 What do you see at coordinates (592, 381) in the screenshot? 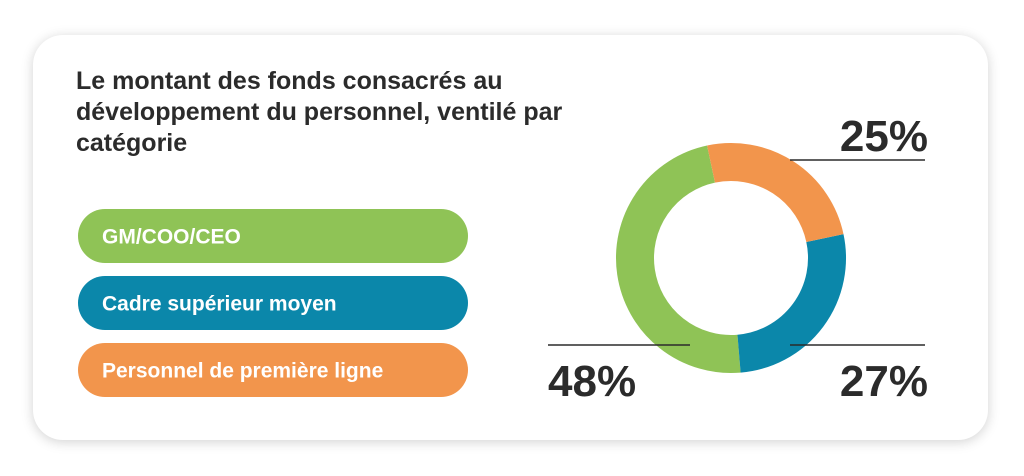
I see `value-label: 48%` at bounding box center [592, 381].